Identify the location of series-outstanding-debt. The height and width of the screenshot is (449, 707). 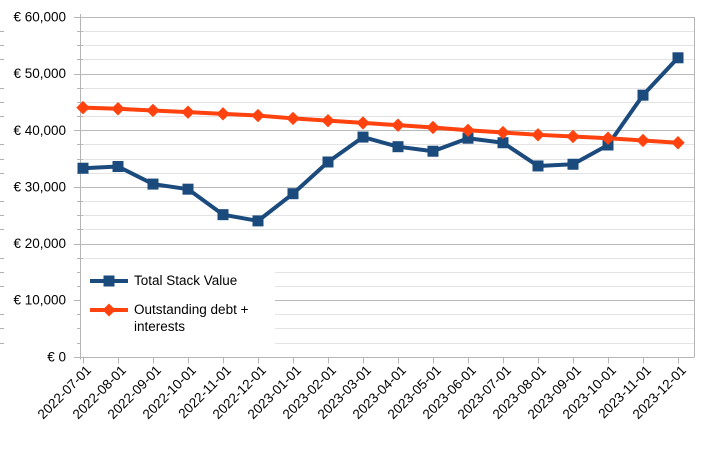
(380, 125).